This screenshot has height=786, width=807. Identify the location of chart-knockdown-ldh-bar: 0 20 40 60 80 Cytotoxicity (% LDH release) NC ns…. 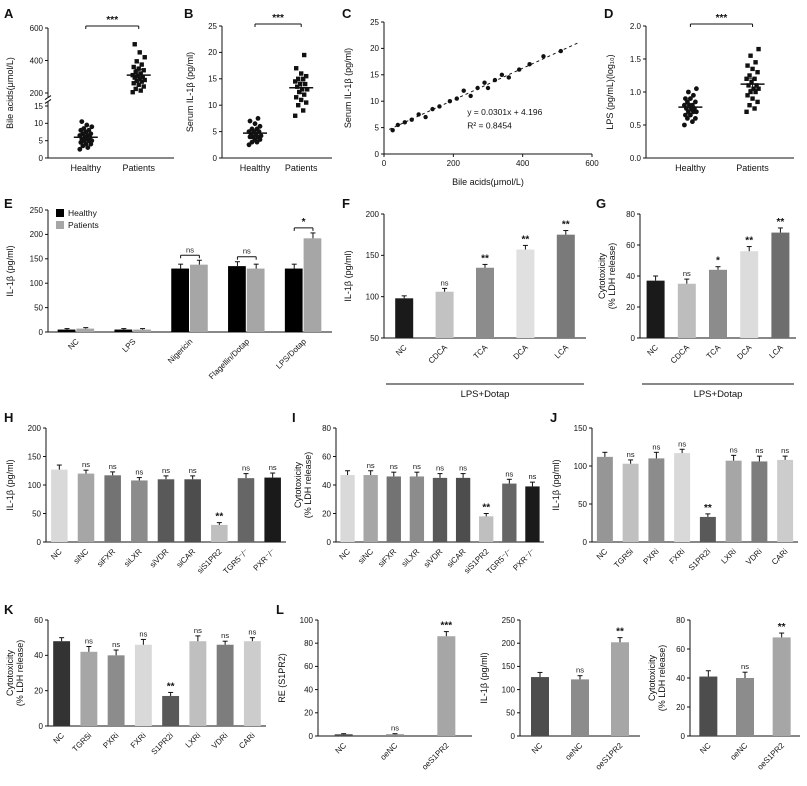
(420, 505).